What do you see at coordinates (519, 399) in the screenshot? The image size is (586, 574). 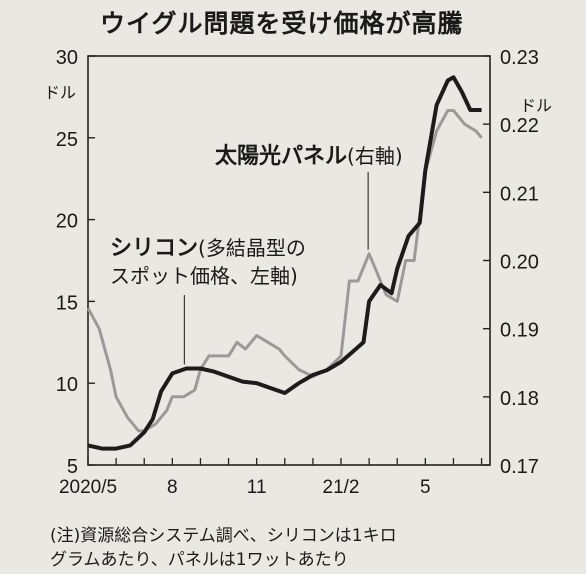 I see `right-tick-label: 0.18` at bounding box center [519, 399].